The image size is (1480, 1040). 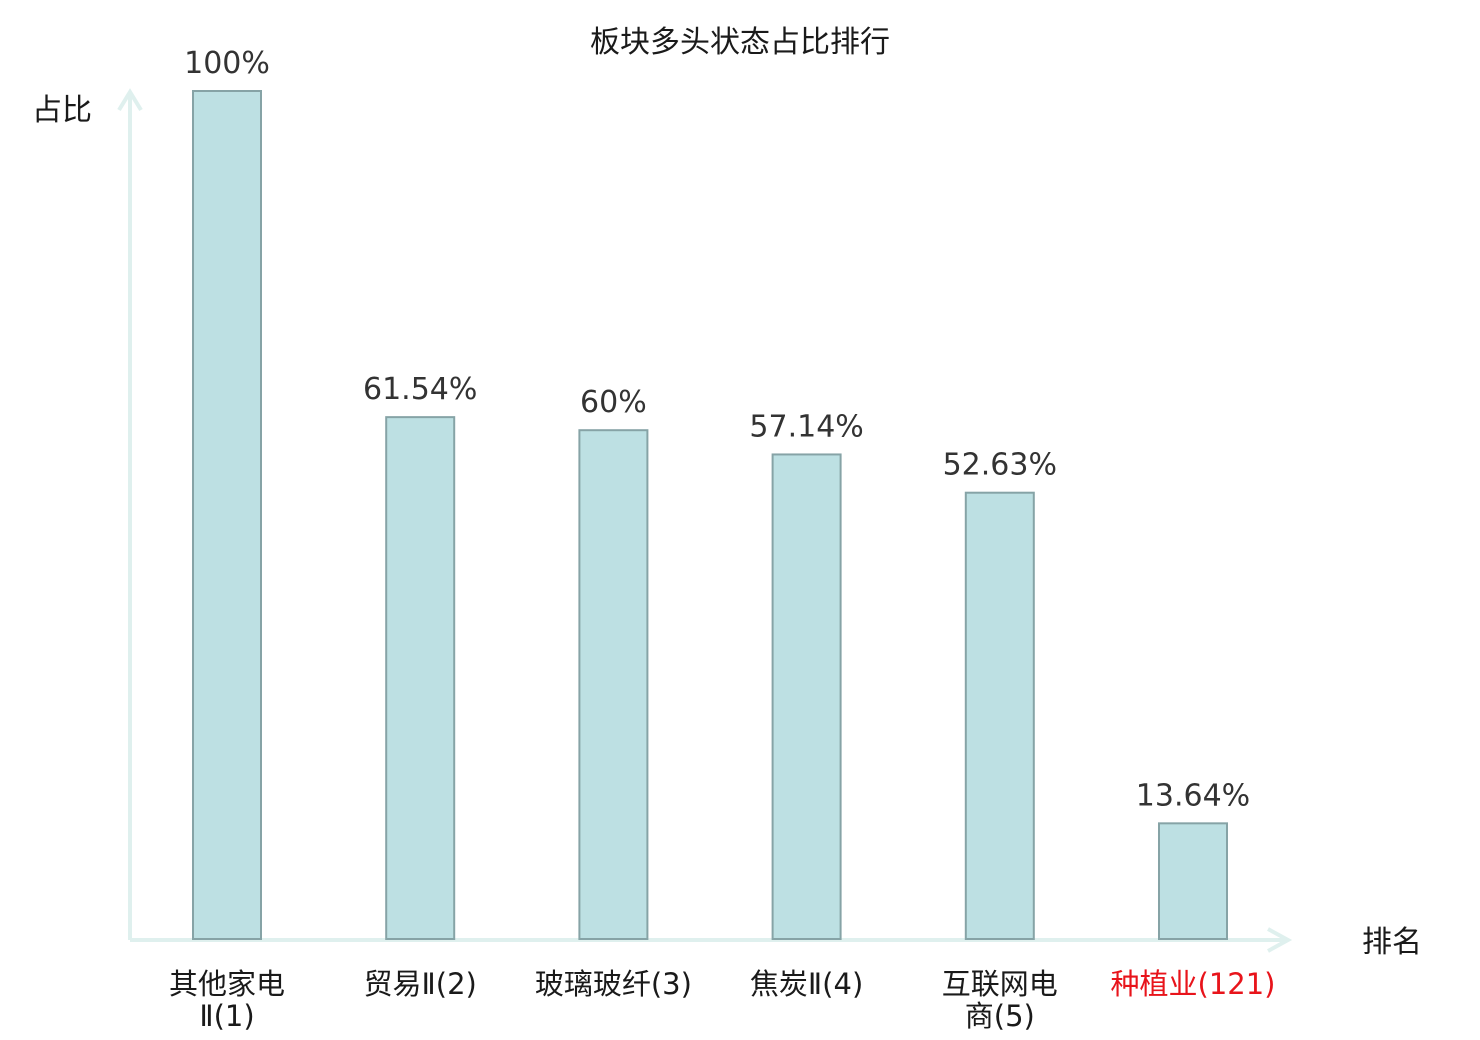 What do you see at coordinates (1392, 942) in the screenshot?
I see `x-axis-label: 排名` at bounding box center [1392, 942].